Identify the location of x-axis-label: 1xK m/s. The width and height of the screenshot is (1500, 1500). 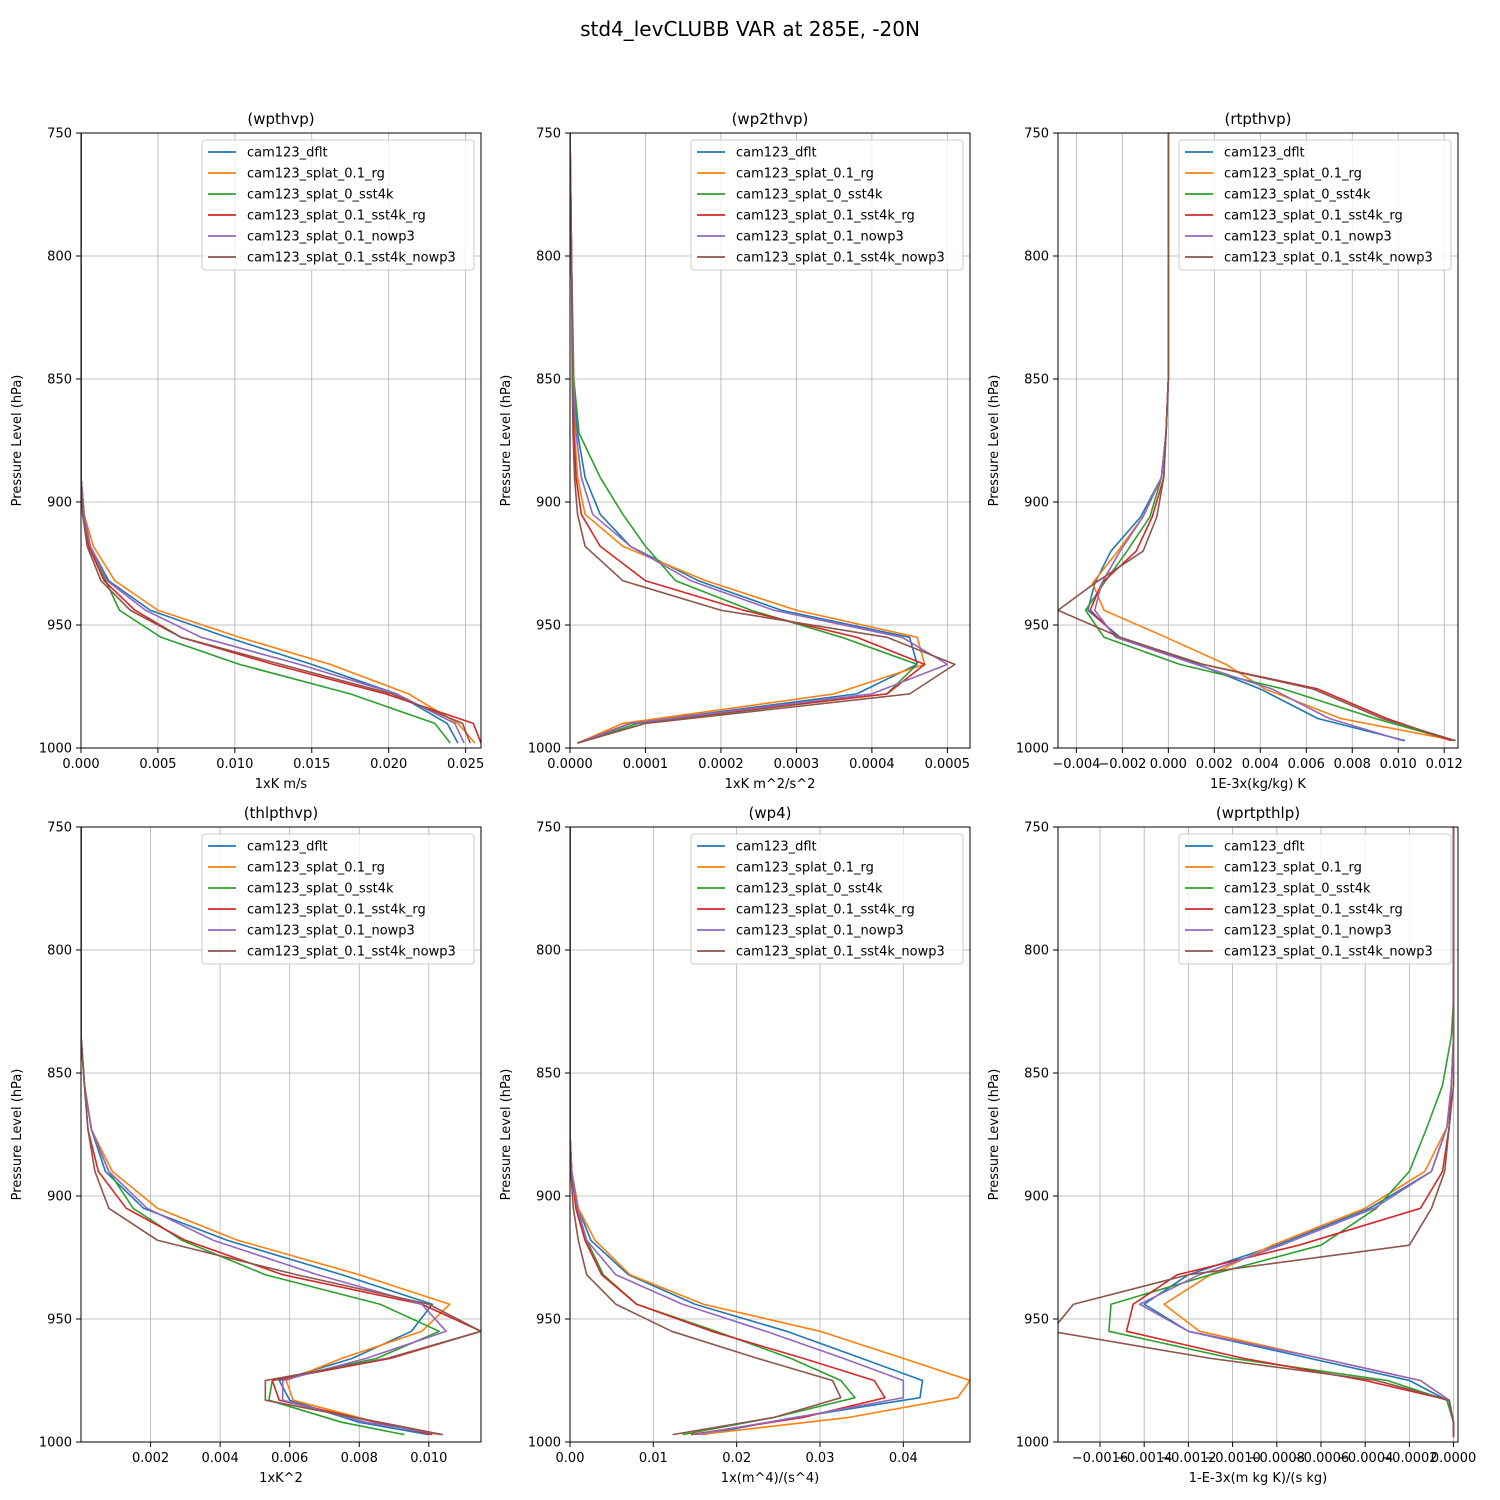
(281, 784).